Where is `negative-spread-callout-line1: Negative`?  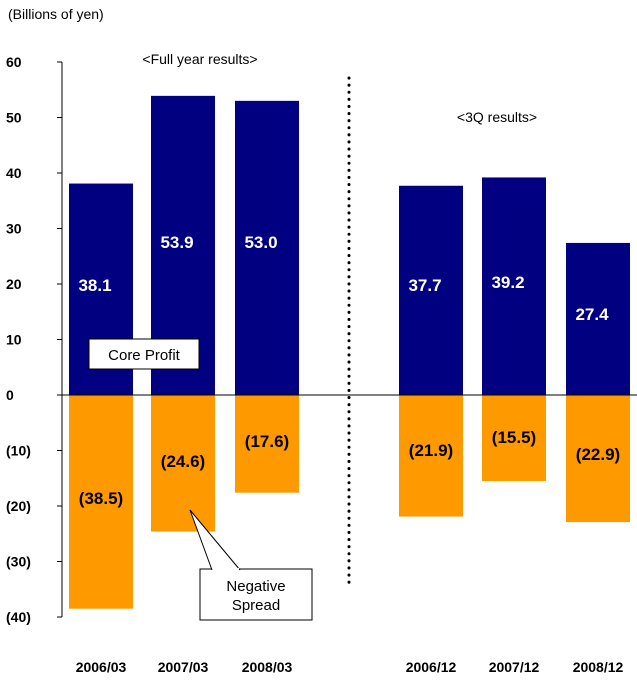 negative-spread-callout-line1: Negative is located at coordinates (255, 586).